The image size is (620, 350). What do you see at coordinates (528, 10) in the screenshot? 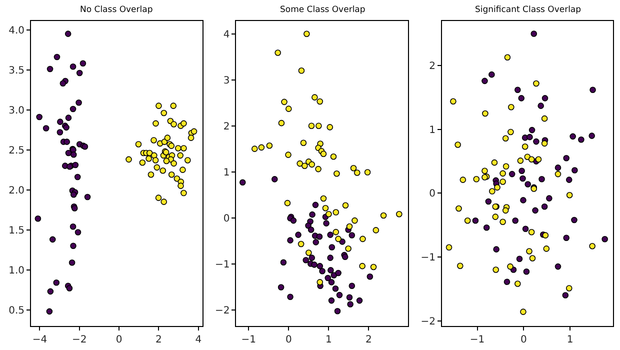
I see `chart-title: Significant Class Overlap` at bounding box center [528, 10].